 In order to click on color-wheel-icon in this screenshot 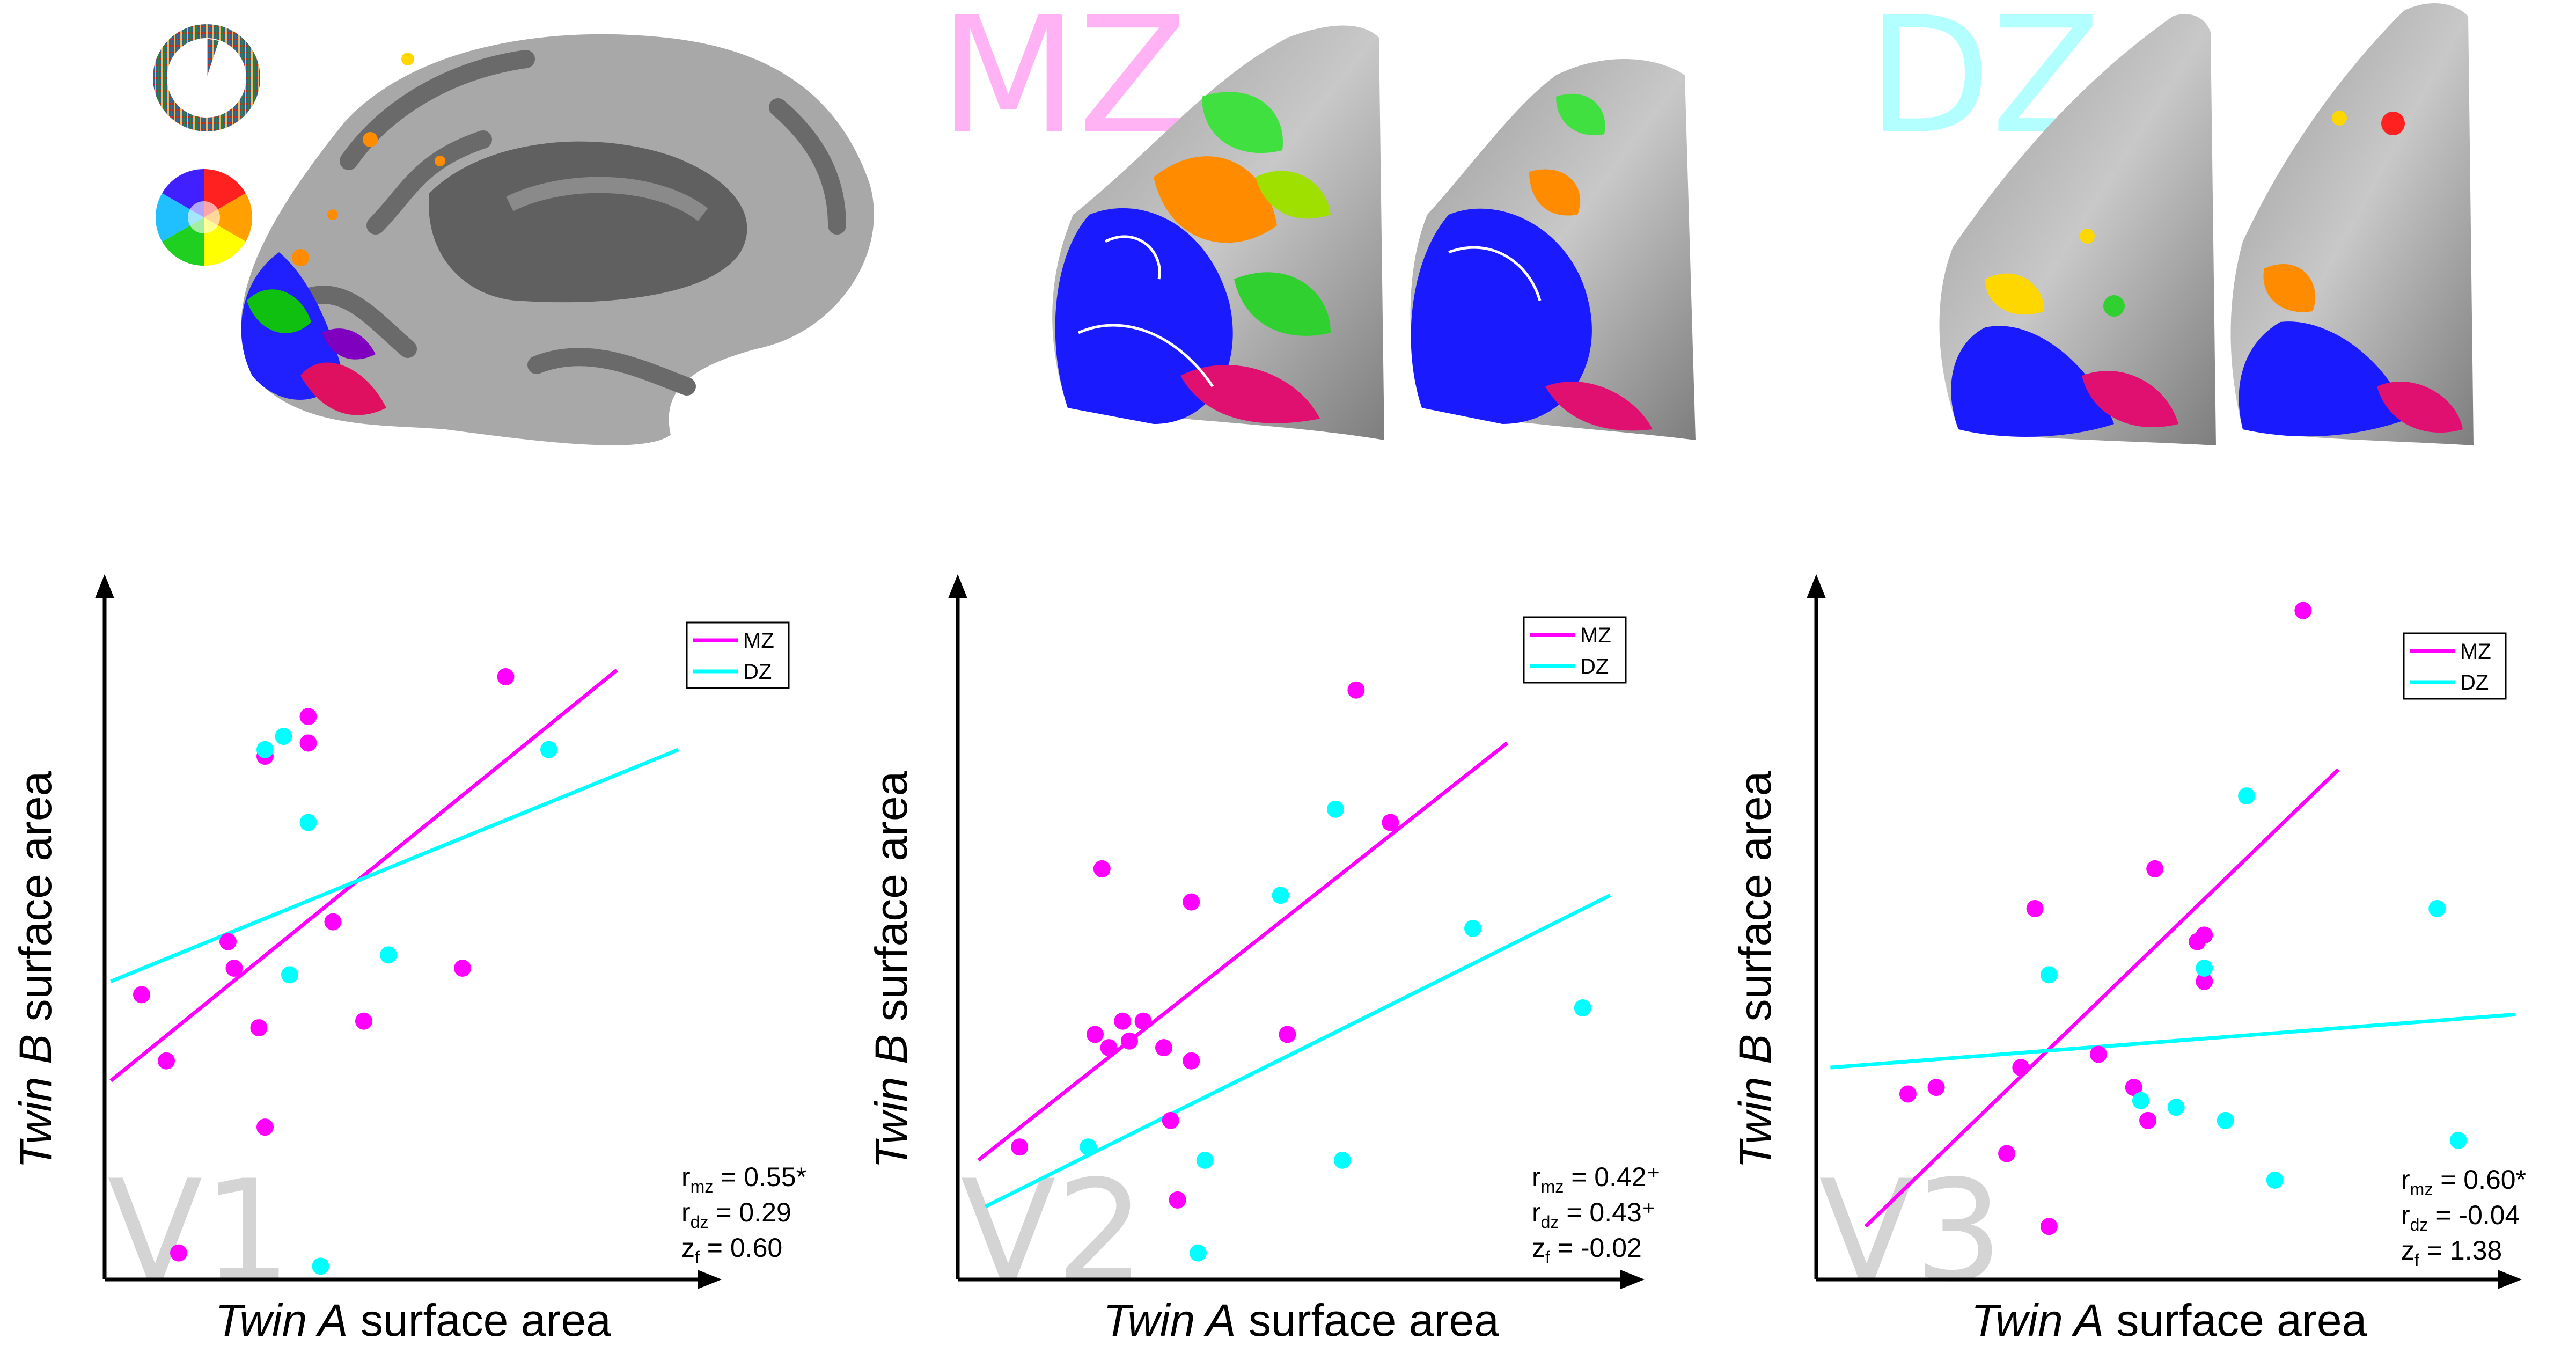, I will do `click(204, 218)`.